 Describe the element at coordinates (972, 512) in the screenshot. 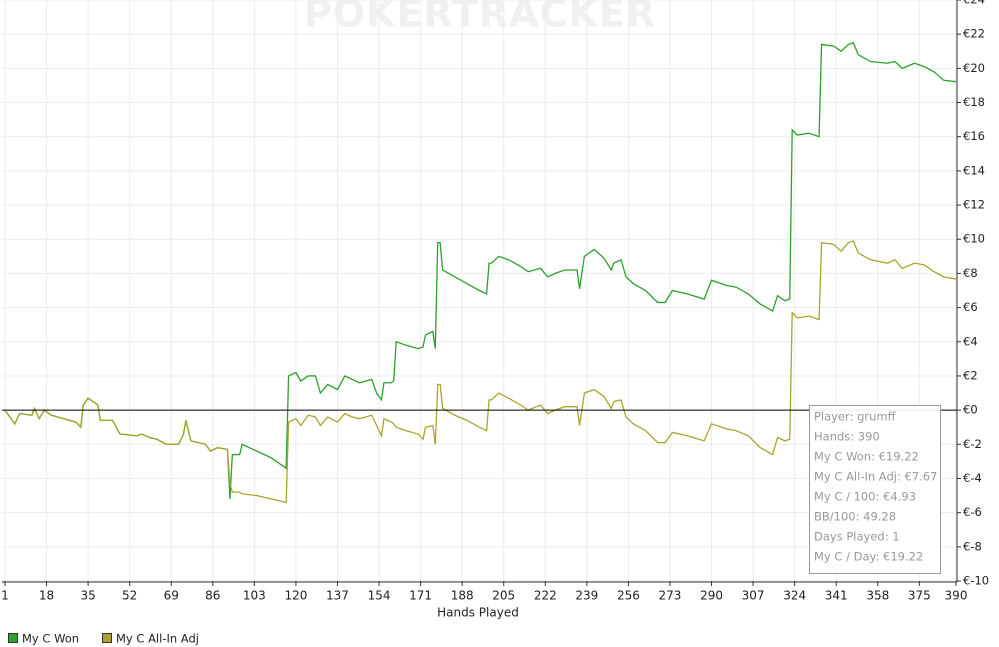

I see `y-tick-label: €-6` at that location.